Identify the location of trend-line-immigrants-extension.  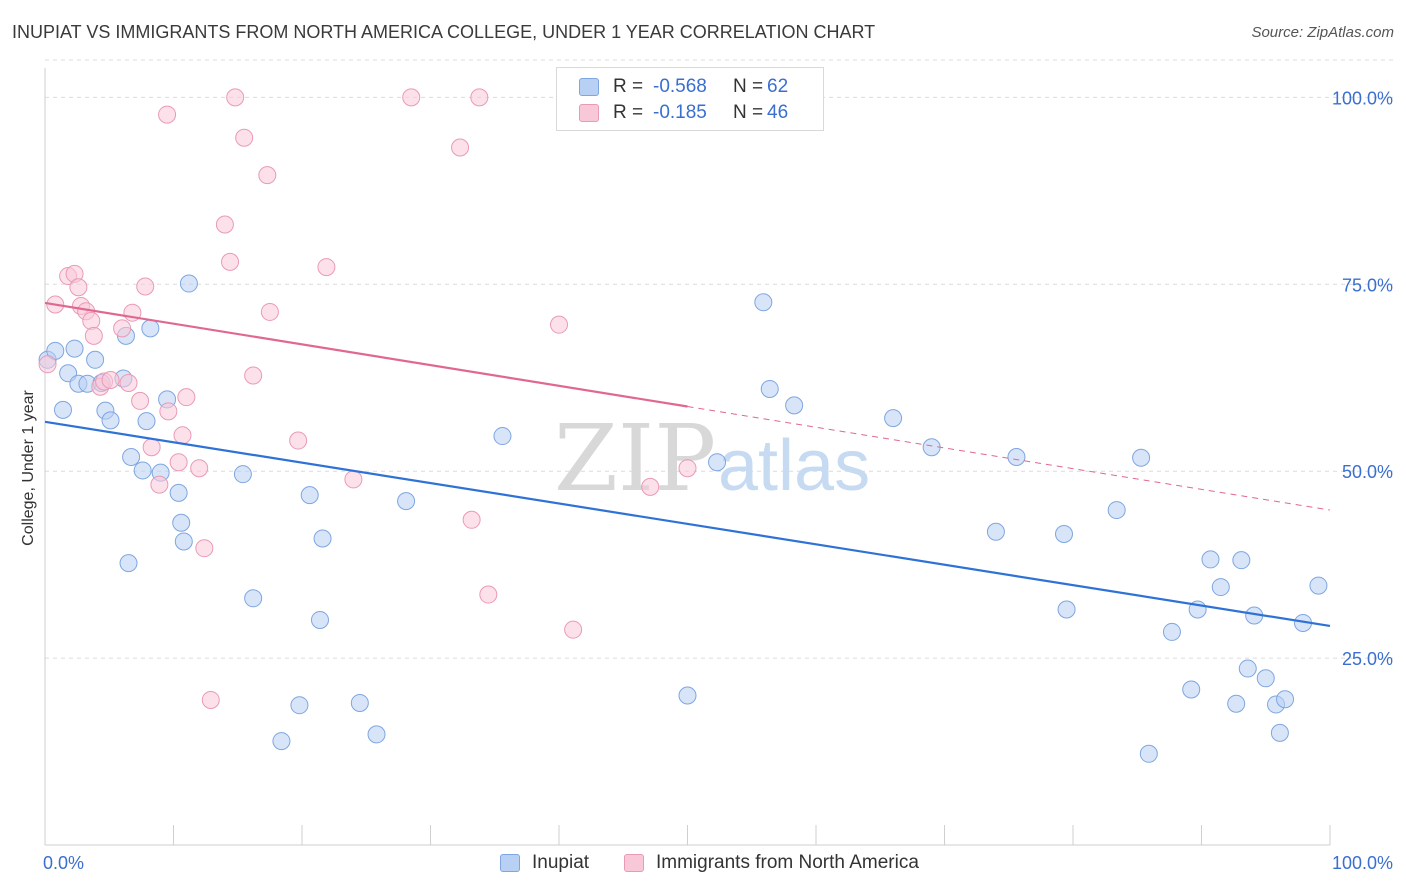
(1009, 458).